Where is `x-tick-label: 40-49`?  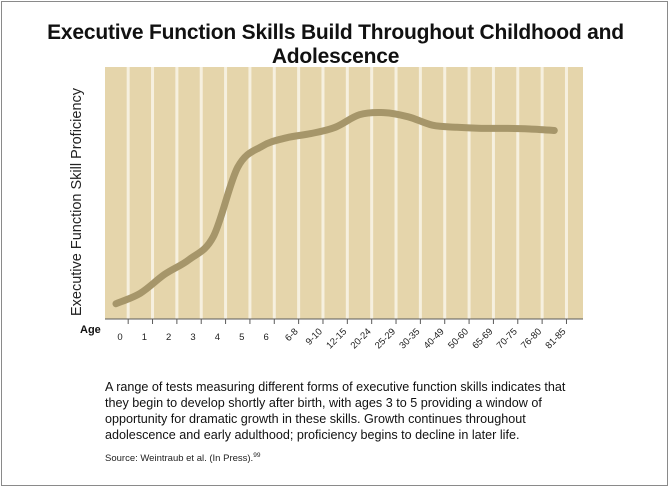 x-tick-label: 40-49 is located at coordinates (434, 338).